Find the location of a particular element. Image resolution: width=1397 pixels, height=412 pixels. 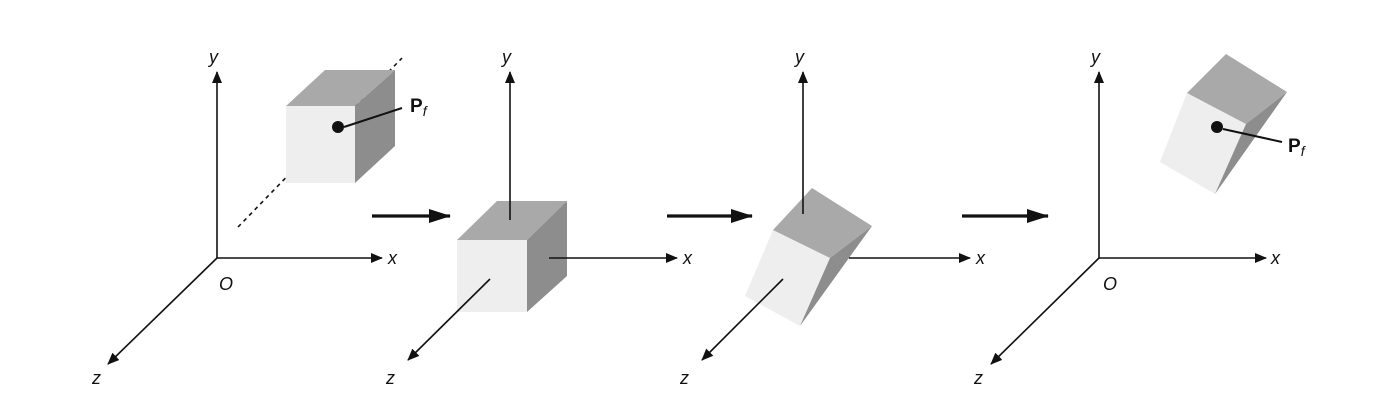

panel-4-fixed-point-label: Pf is located at coordinates (1297, 147).